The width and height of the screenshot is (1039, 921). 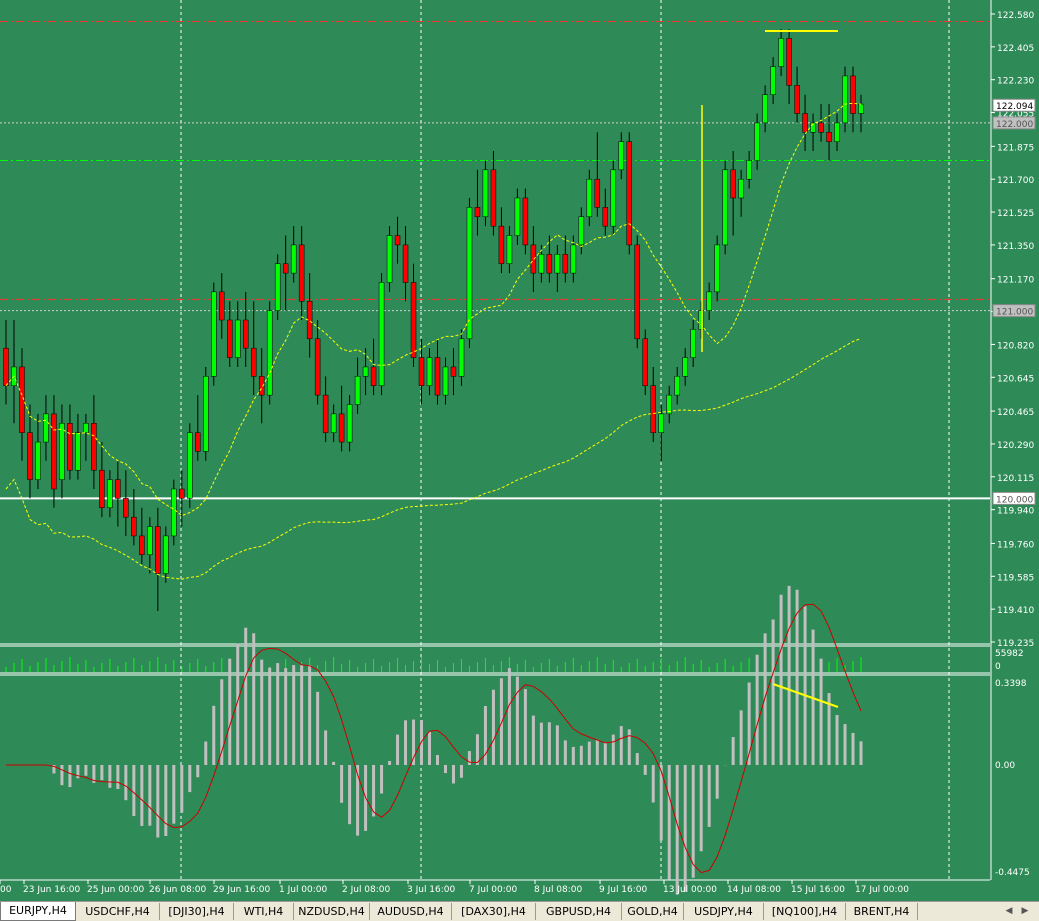 What do you see at coordinates (1015, 578) in the screenshot?
I see `price-tick-label: 119.585` at bounding box center [1015, 578].